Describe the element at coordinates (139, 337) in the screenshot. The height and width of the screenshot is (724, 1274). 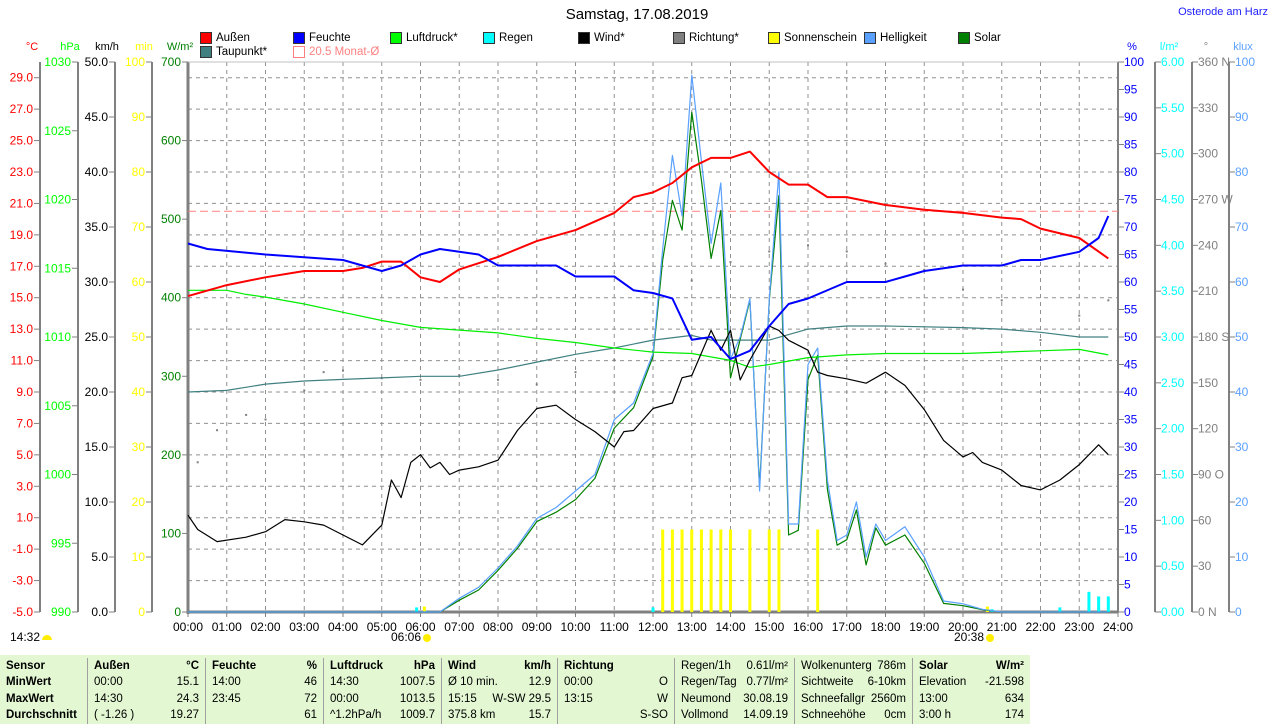
I see `y-tick-label-sun: 50` at that location.